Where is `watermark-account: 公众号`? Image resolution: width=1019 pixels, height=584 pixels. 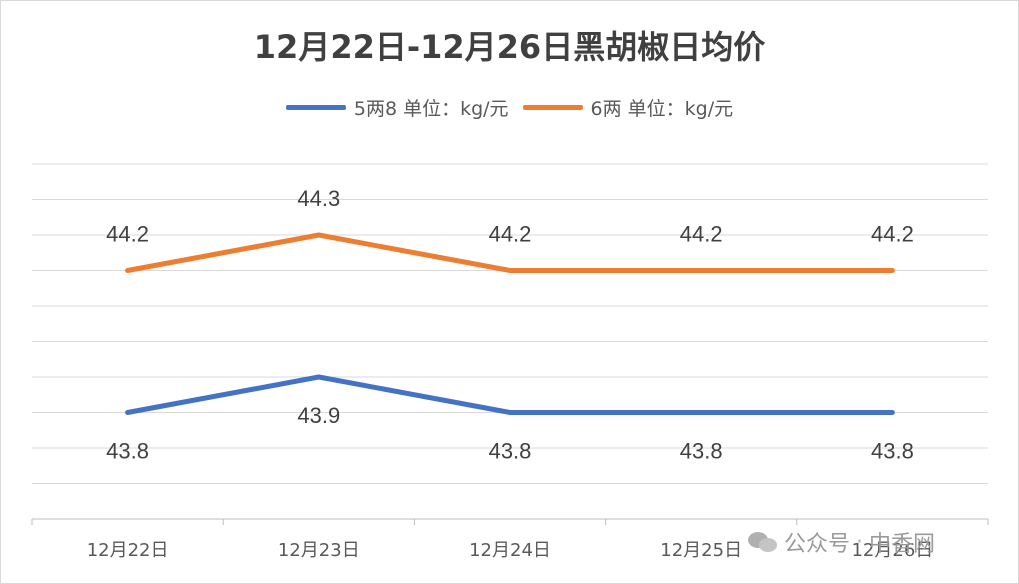 watermark-account: 公众号 is located at coordinates (817, 544).